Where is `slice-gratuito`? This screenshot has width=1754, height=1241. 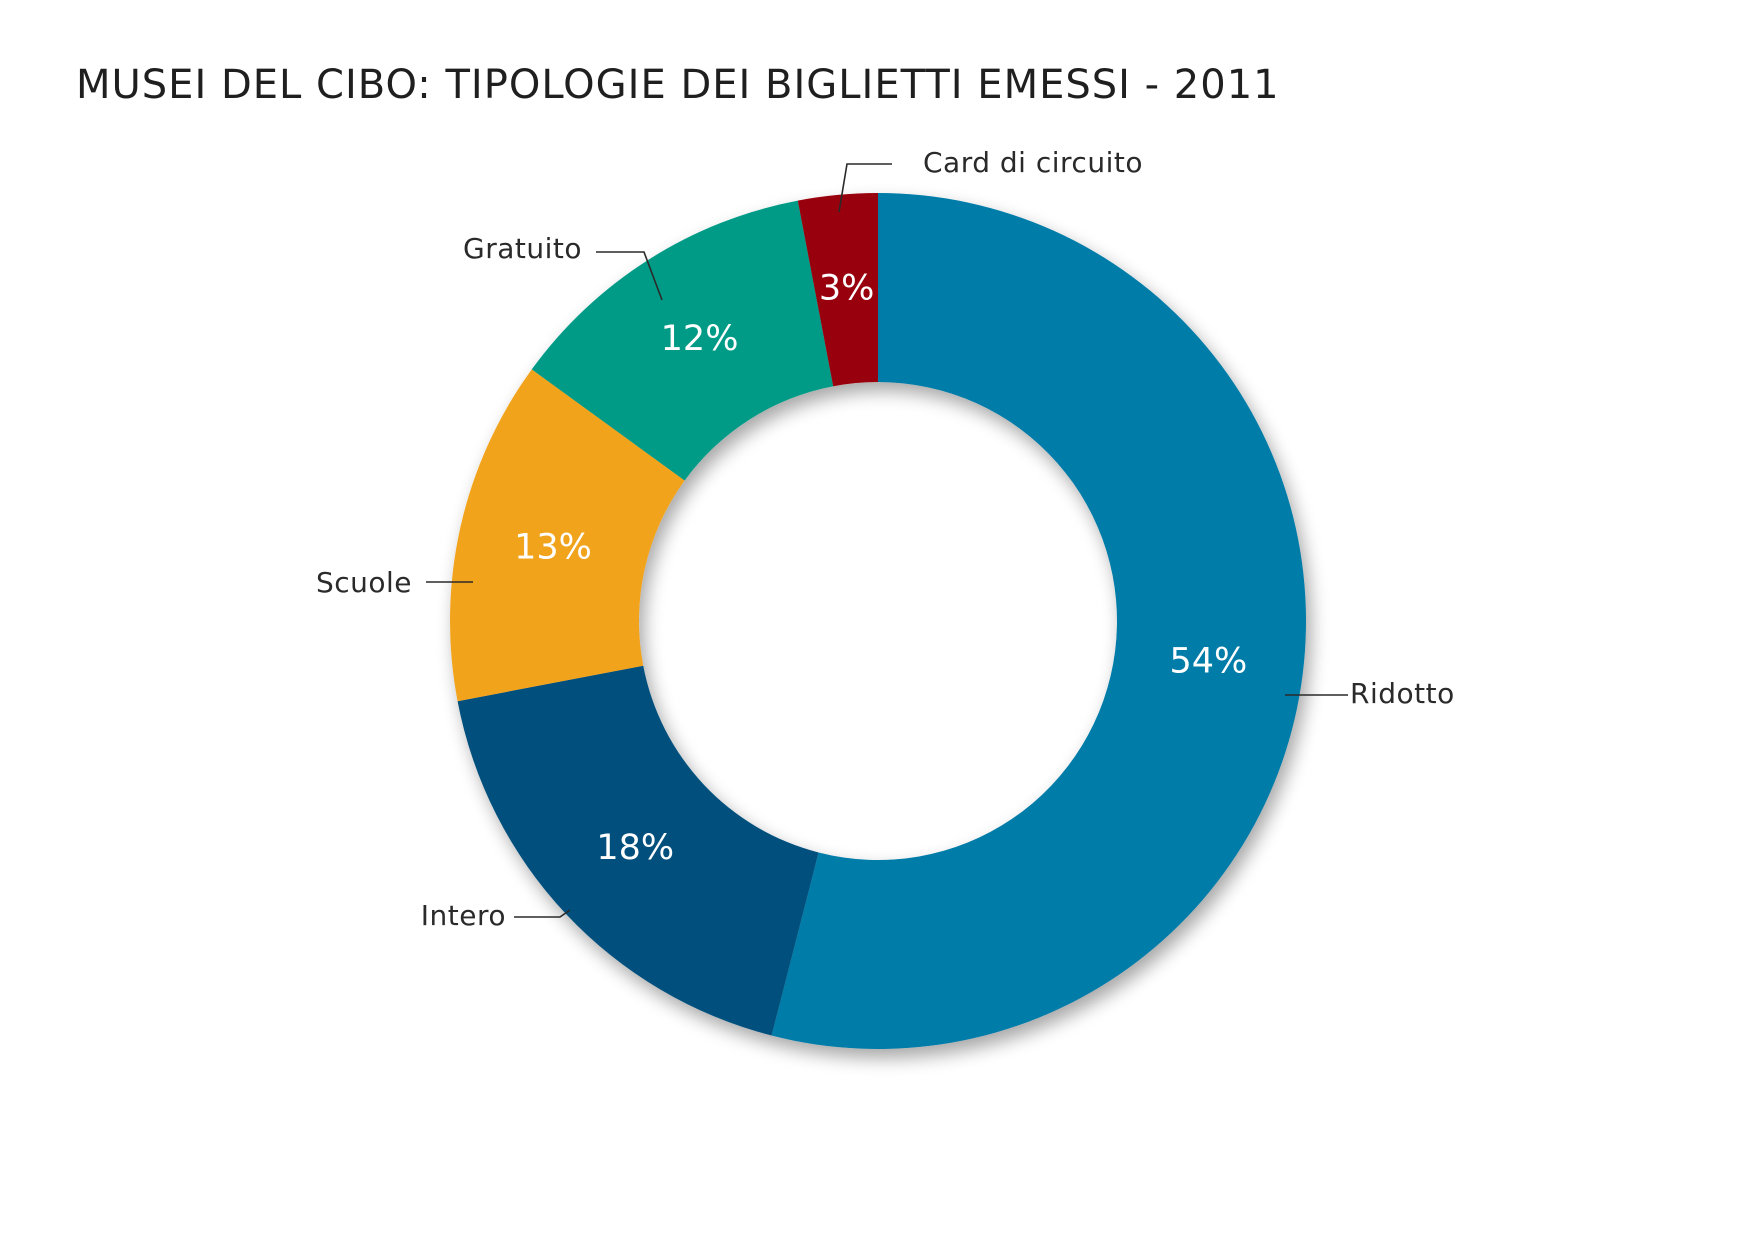 slice-gratuito is located at coordinates (682, 340).